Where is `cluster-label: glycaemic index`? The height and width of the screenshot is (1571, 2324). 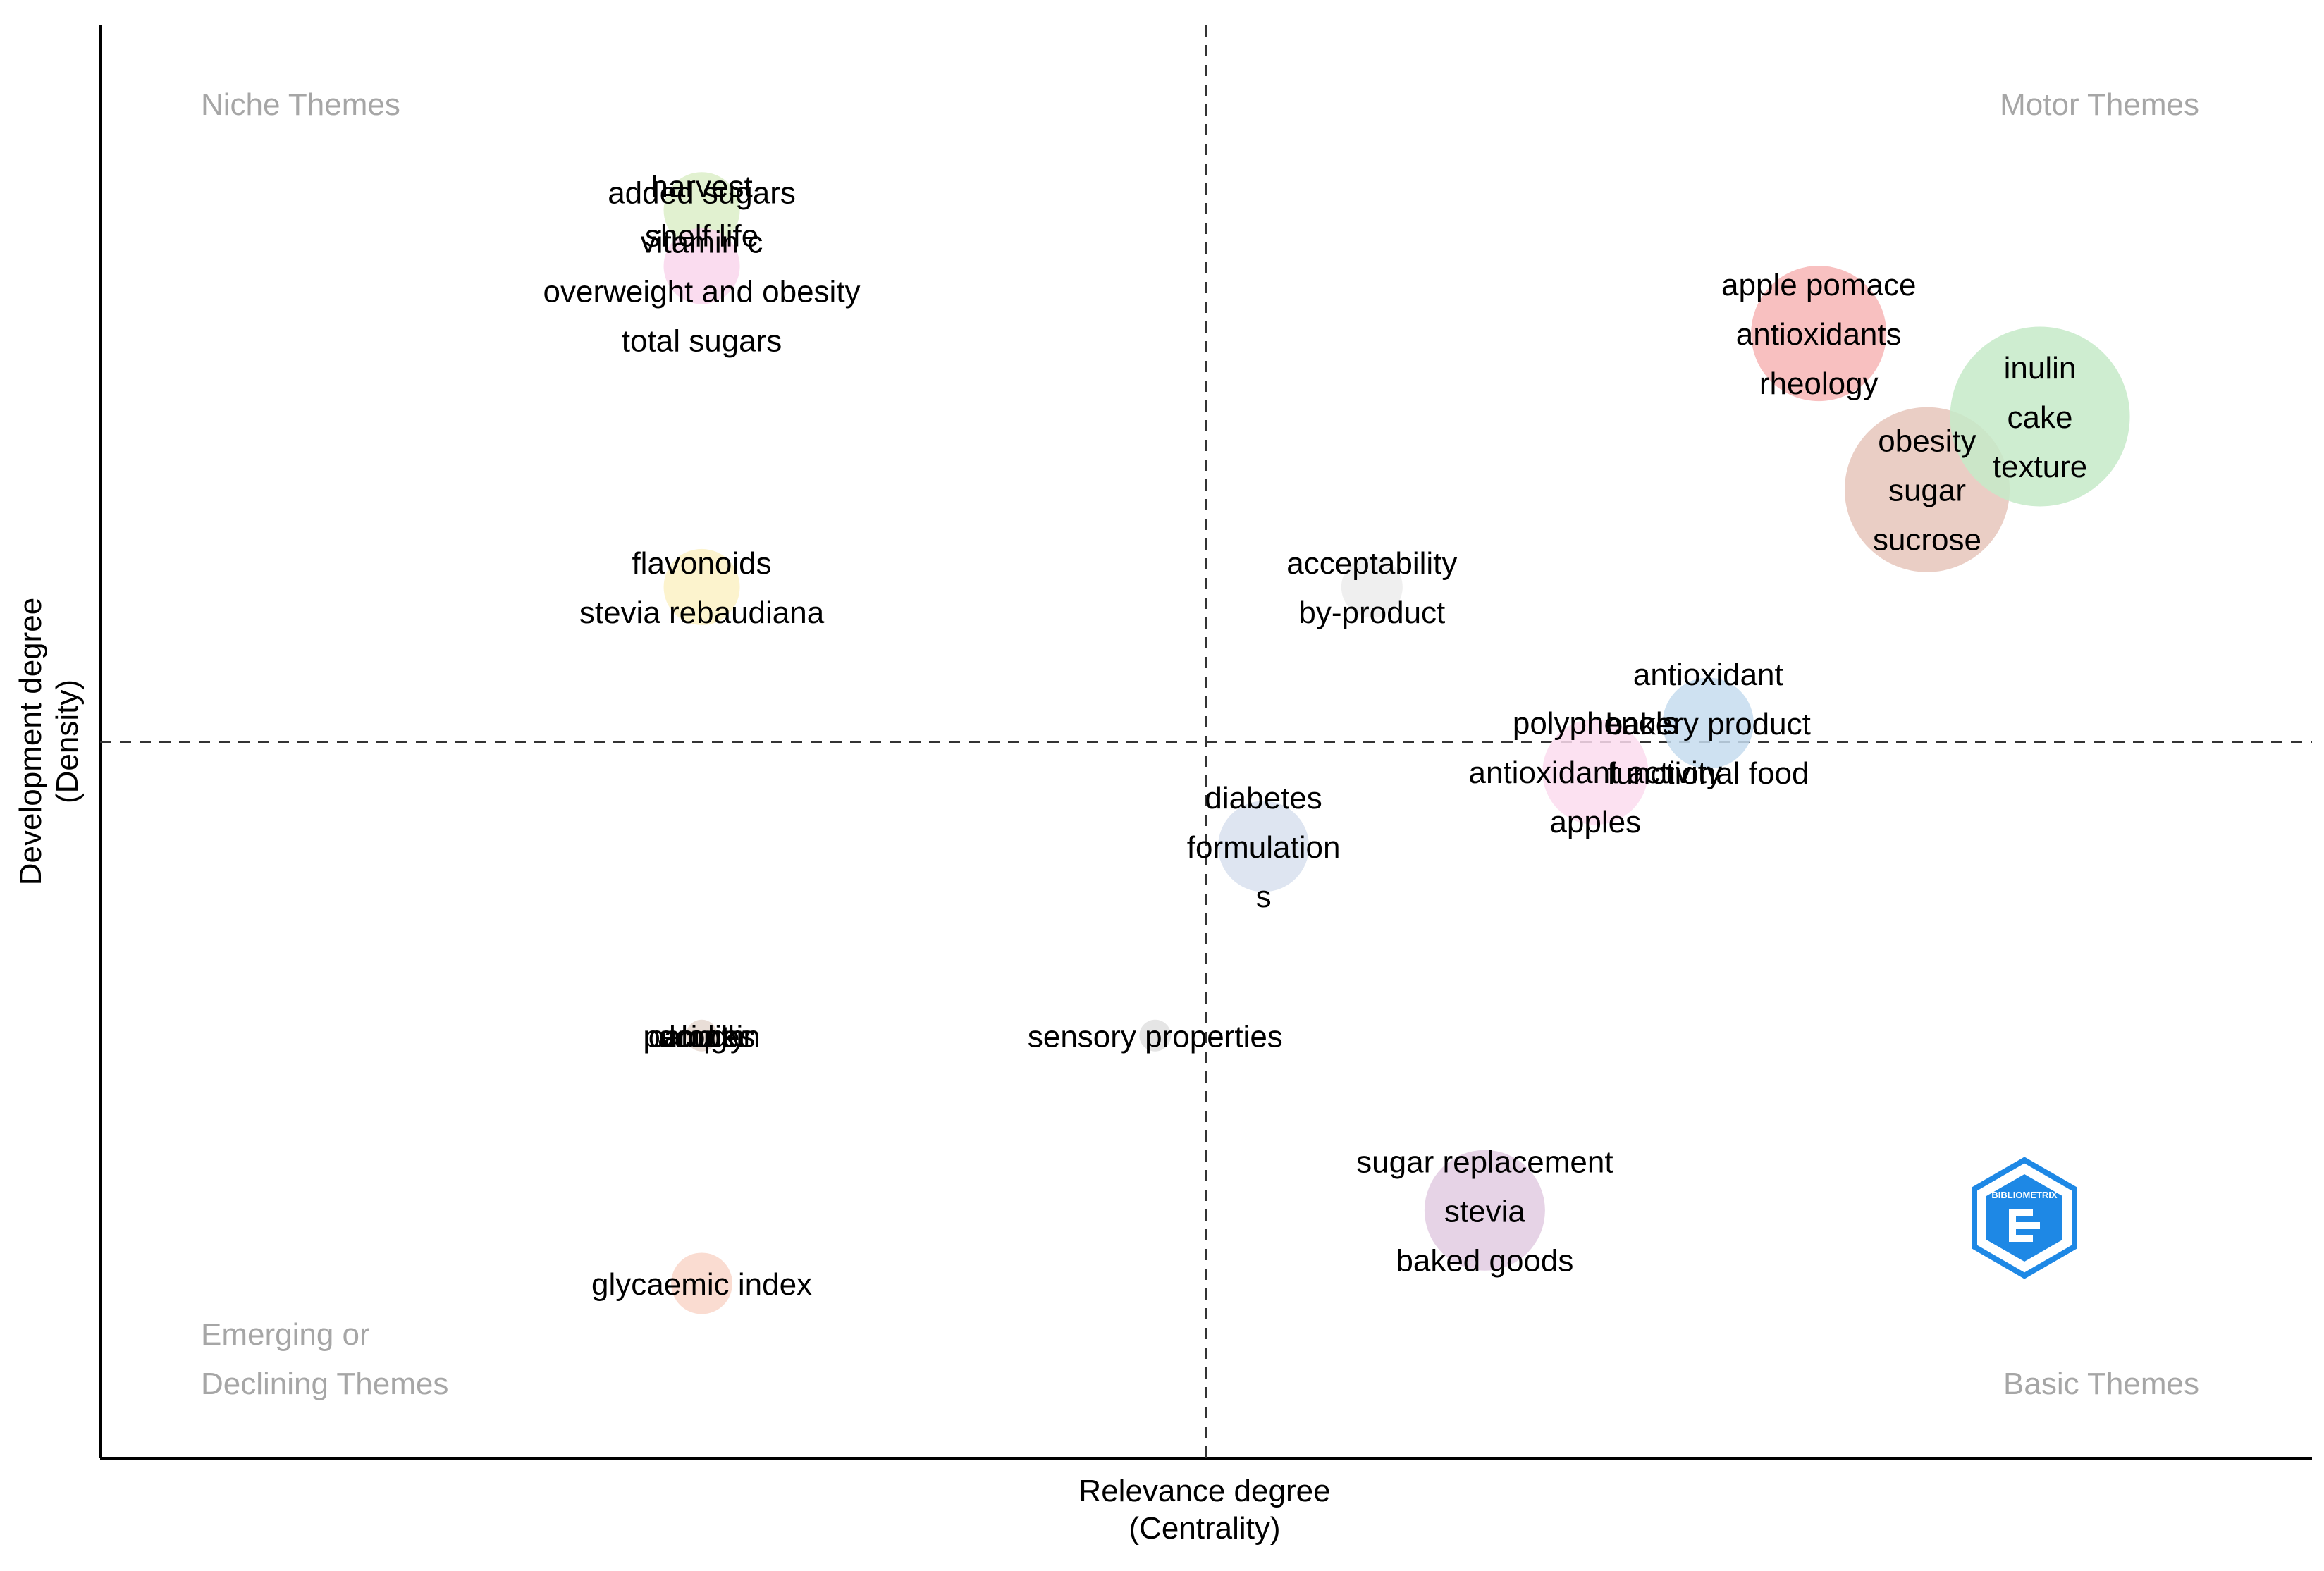
cluster-label: glycaemic index is located at coordinates (701, 1285).